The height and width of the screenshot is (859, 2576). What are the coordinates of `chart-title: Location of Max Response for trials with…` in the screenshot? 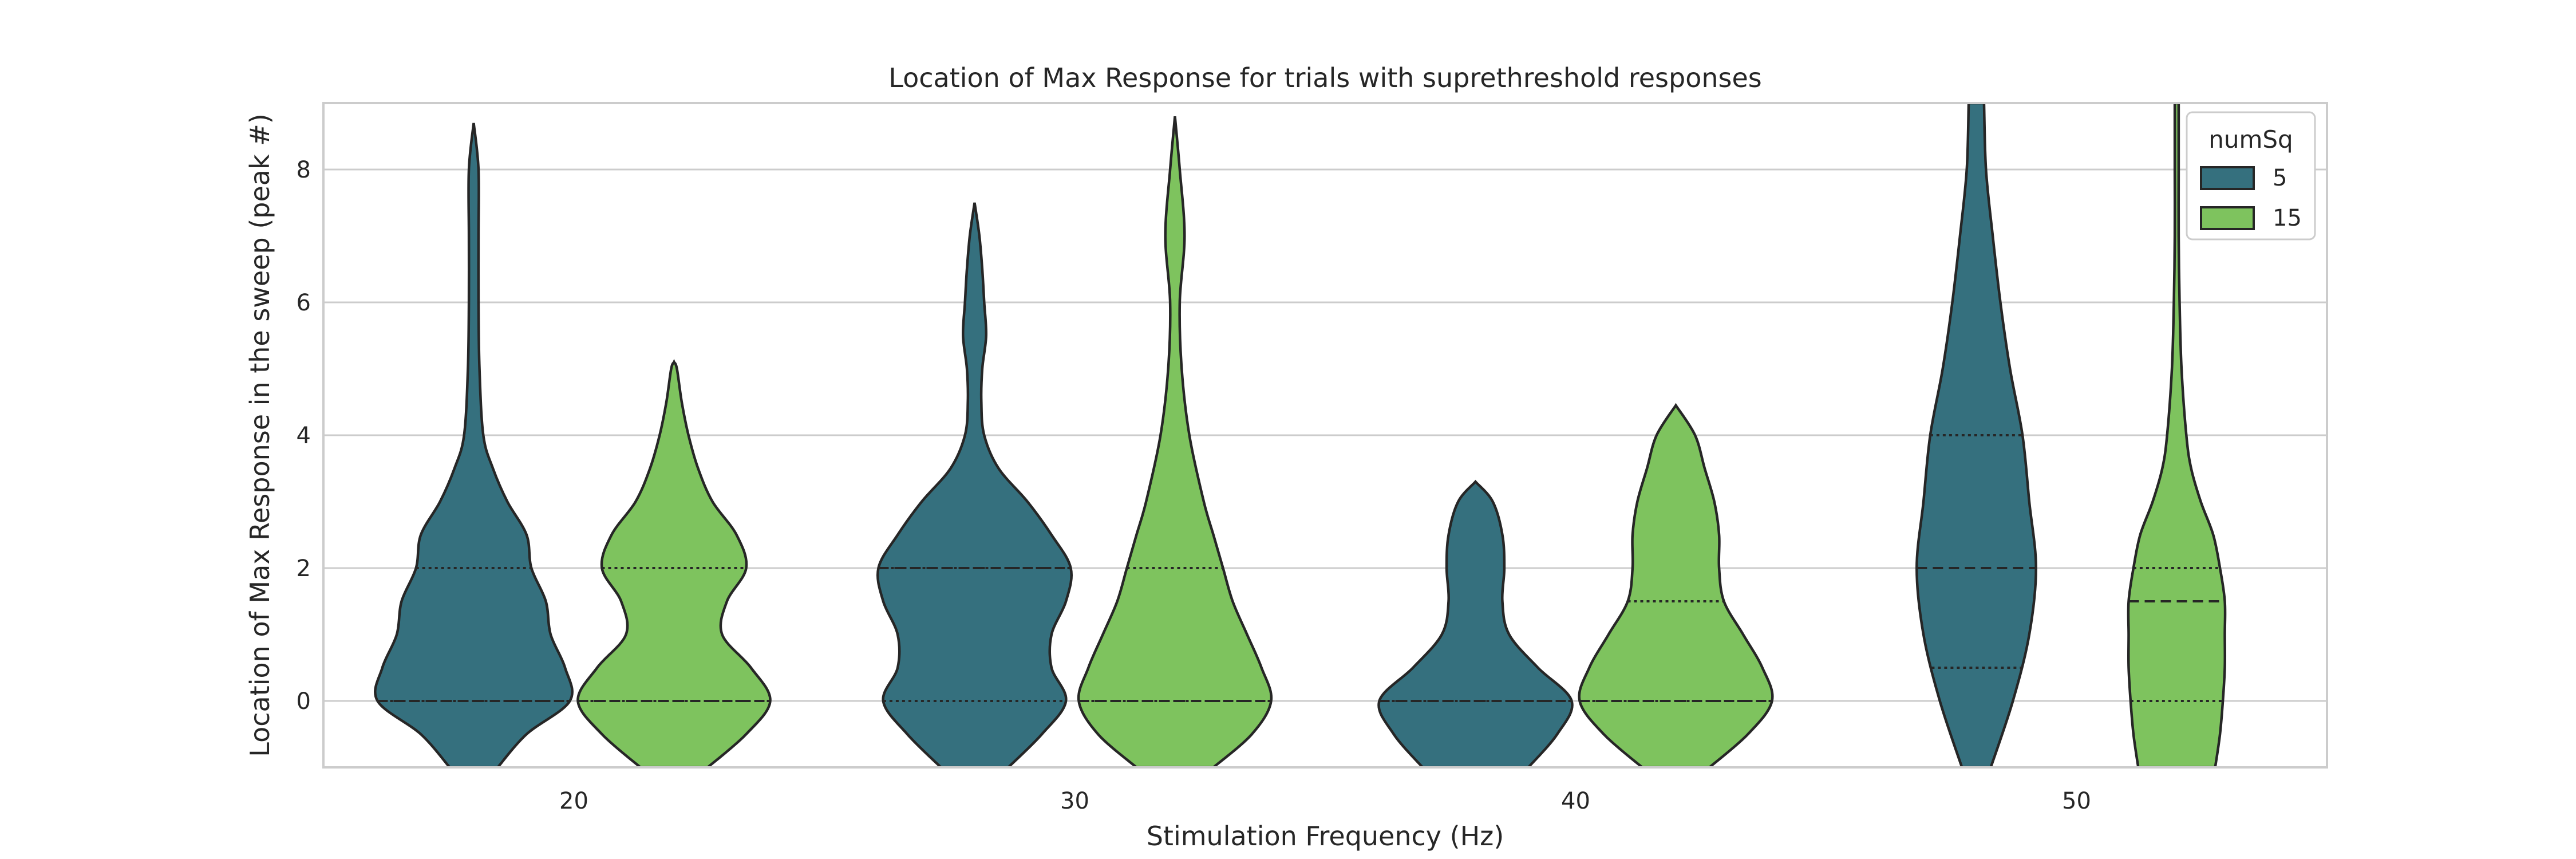 It's located at (1324, 77).